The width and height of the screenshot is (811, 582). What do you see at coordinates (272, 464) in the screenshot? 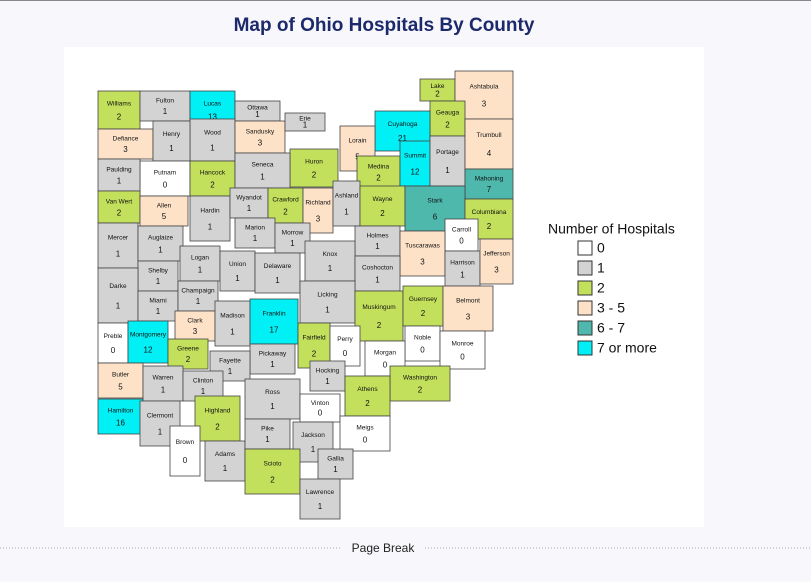
I see `county-name: Scioto` at bounding box center [272, 464].